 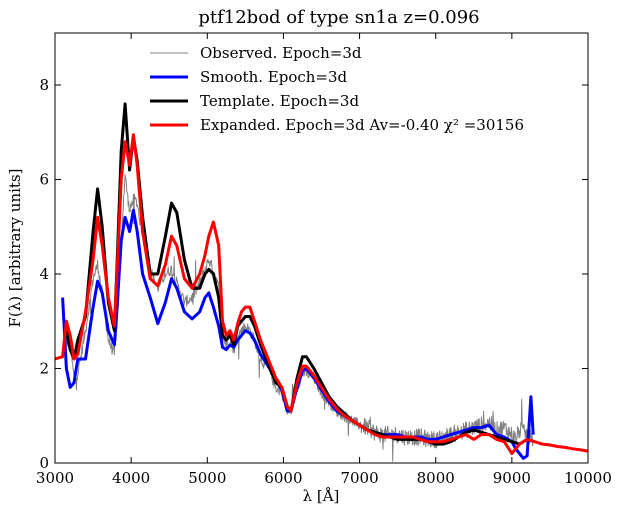 I want to click on y-tick-label: 8, so click(x=44, y=85).